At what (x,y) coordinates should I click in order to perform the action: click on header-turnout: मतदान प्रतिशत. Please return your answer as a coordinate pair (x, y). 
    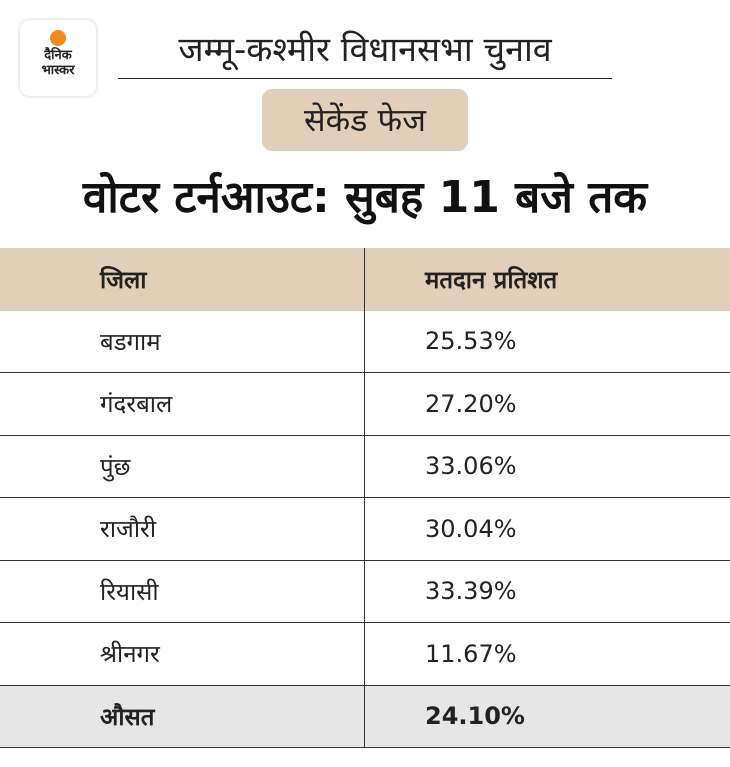
    Looking at the image, I should click on (491, 279).